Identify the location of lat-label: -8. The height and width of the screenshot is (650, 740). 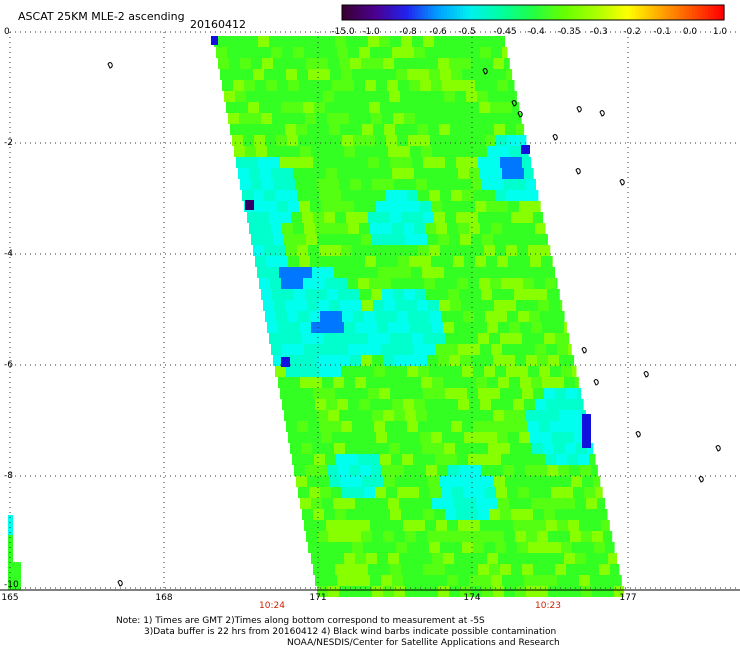
(8, 476).